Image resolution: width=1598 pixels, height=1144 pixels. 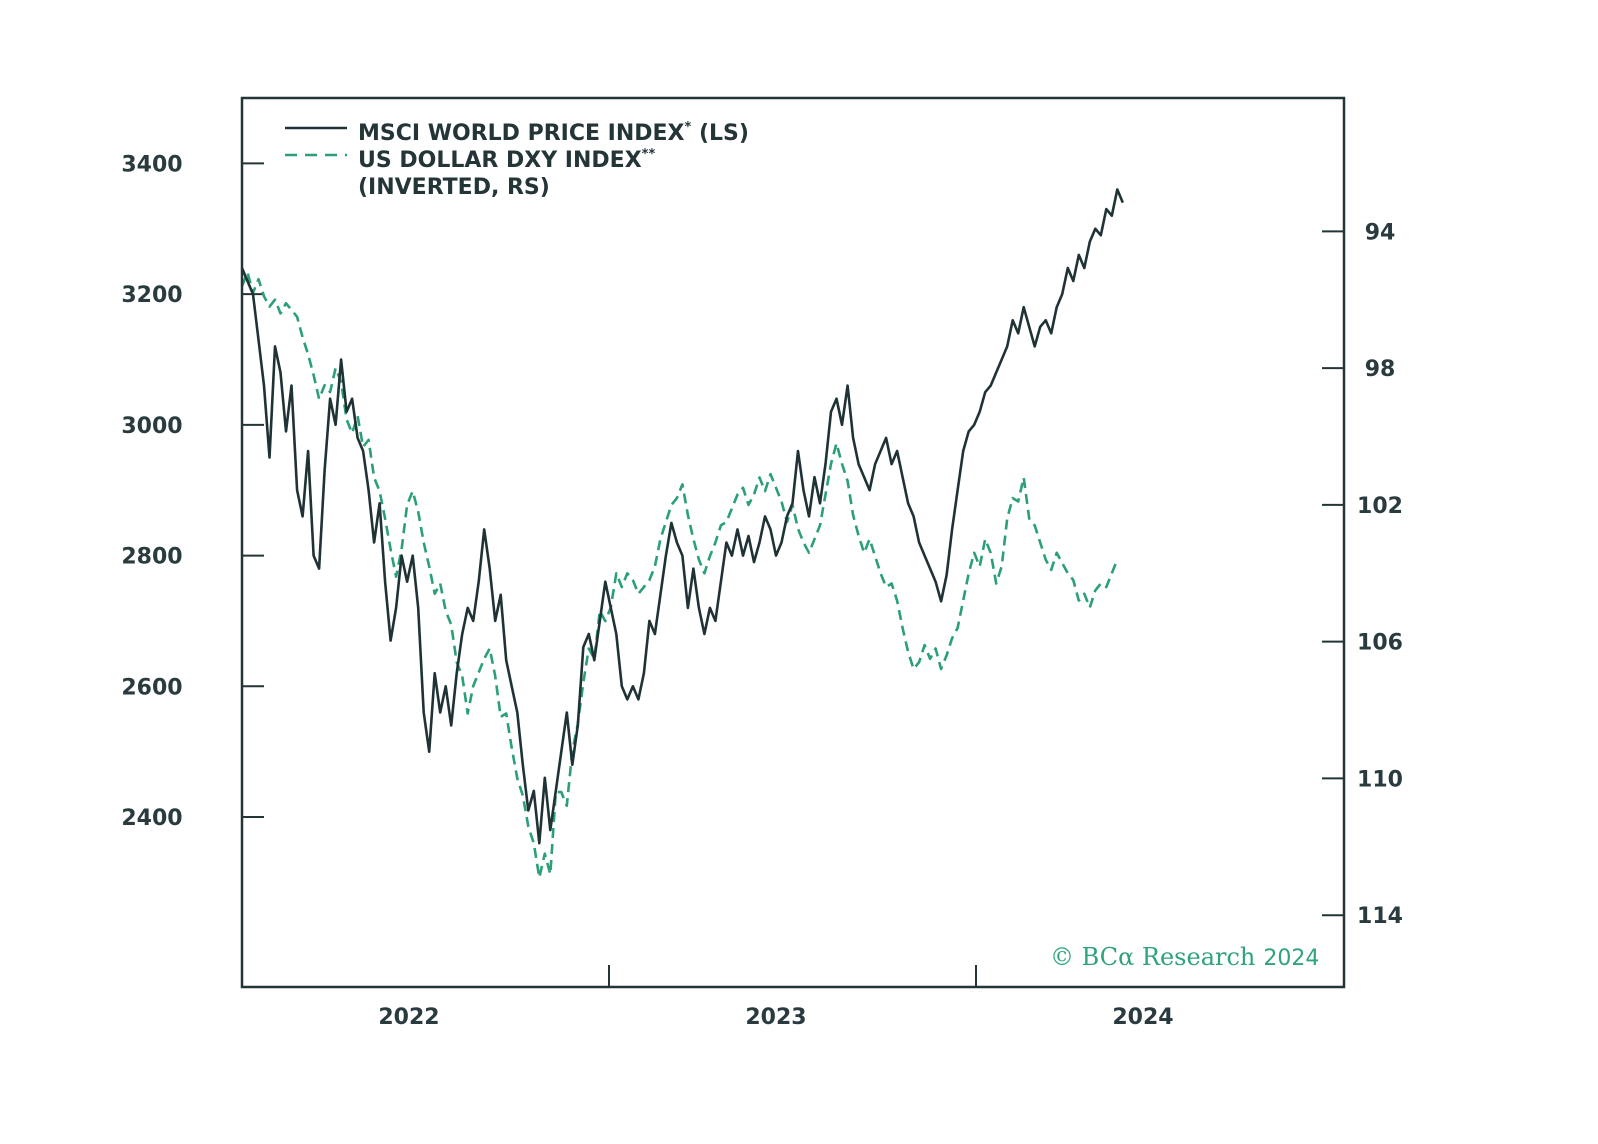 I want to click on copyright-notice: © BCα Research 2024, so click(x=1184, y=957).